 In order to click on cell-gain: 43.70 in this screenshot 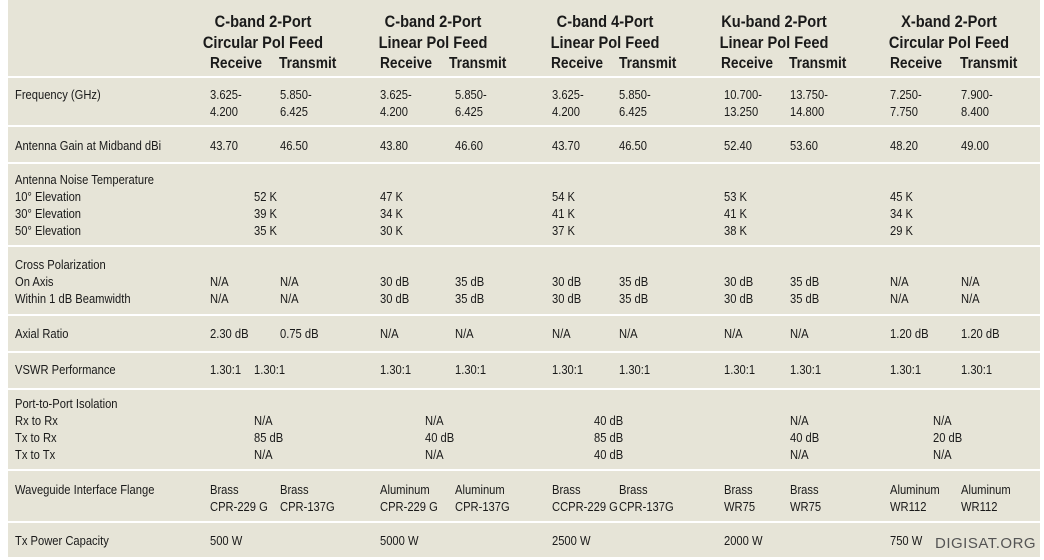, I will do `click(224, 145)`.